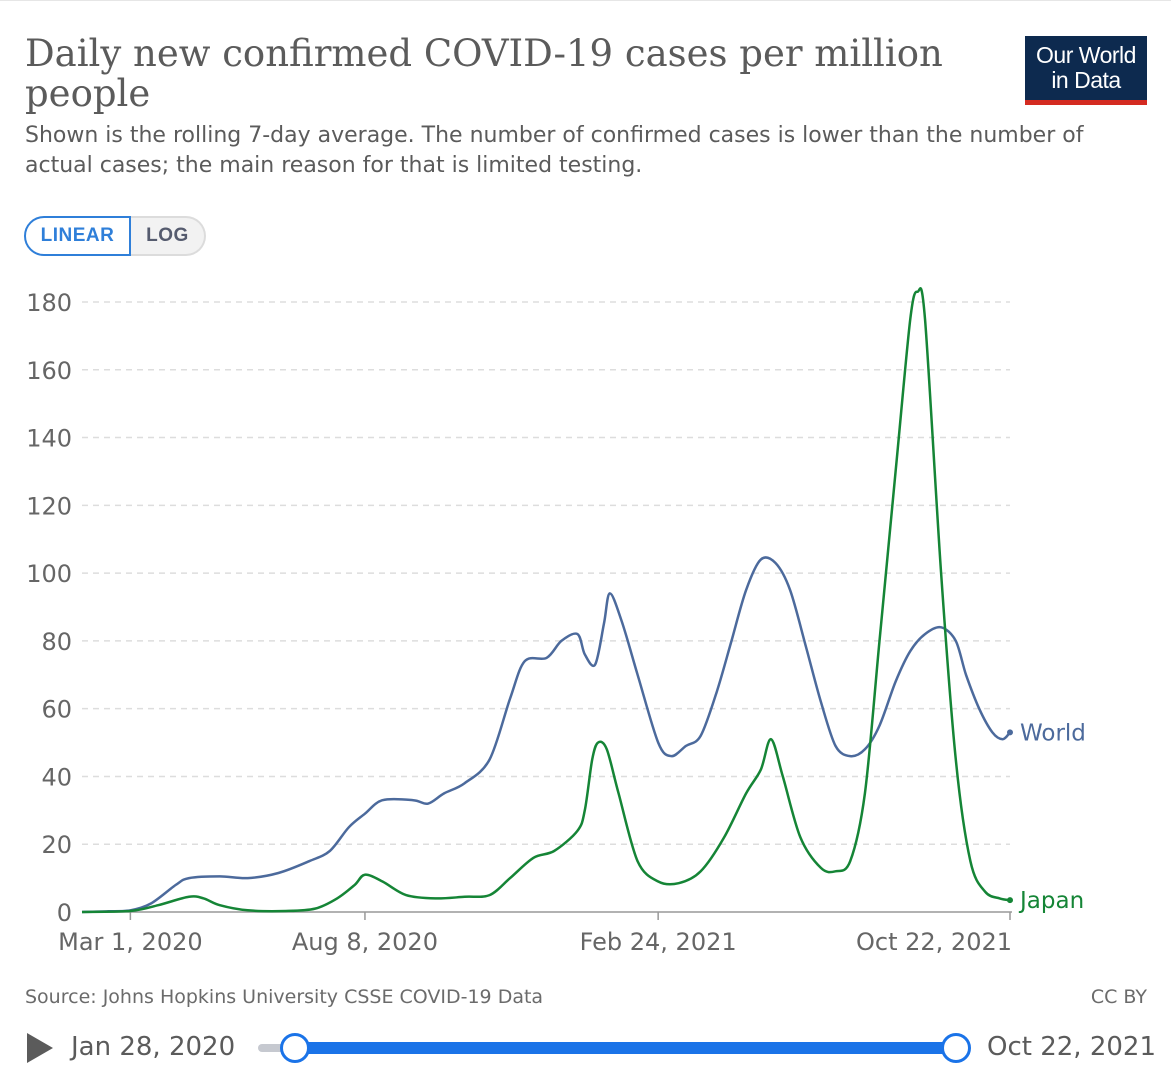  What do you see at coordinates (49, 371) in the screenshot?
I see `y-tick-label: 160` at bounding box center [49, 371].